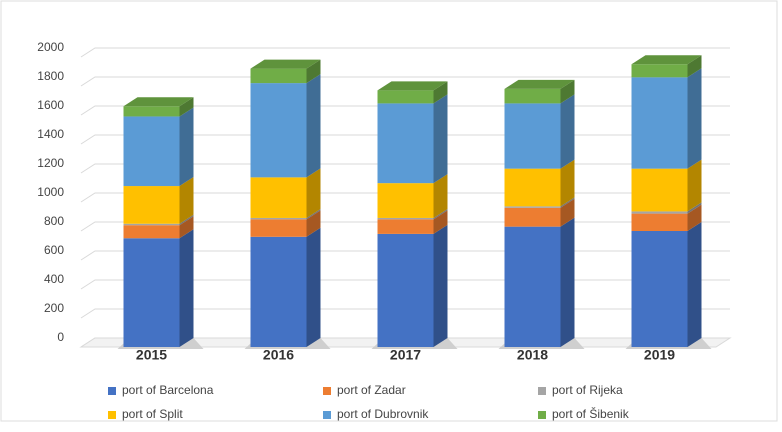  I want to click on y-tick-label: 400, so click(54, 279).